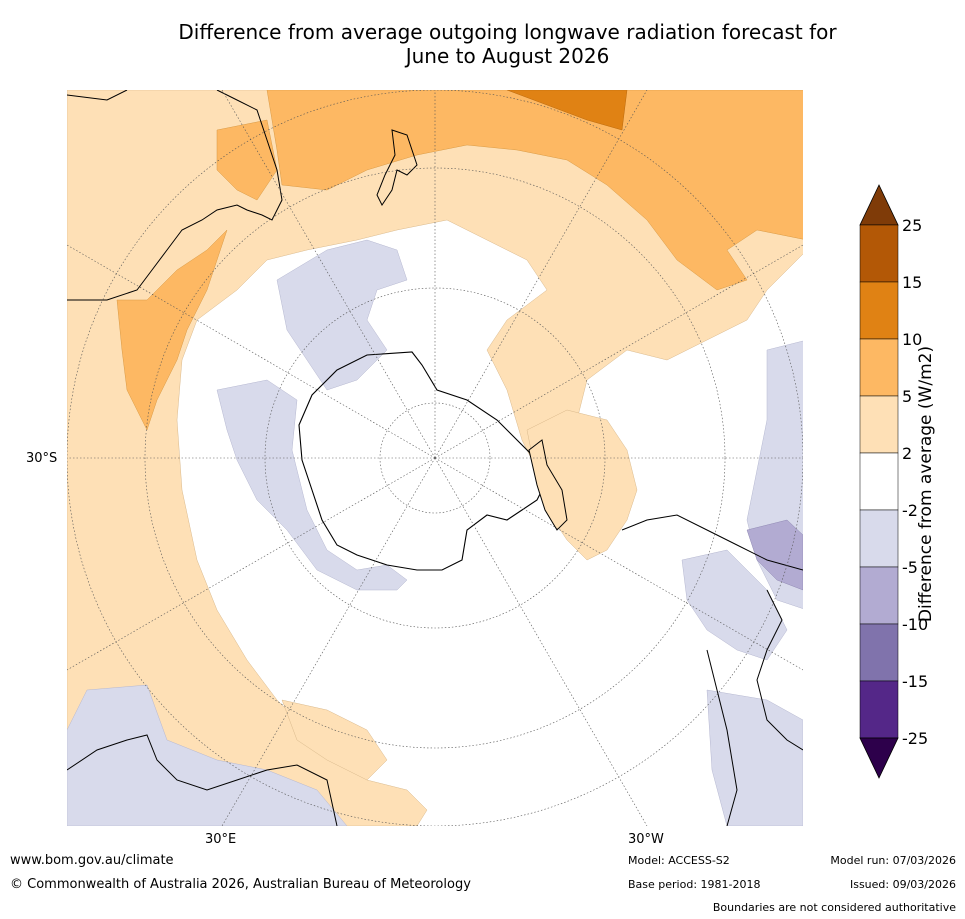  I want to click on anomaly-region-light-purple-africa, so click(207, 755).